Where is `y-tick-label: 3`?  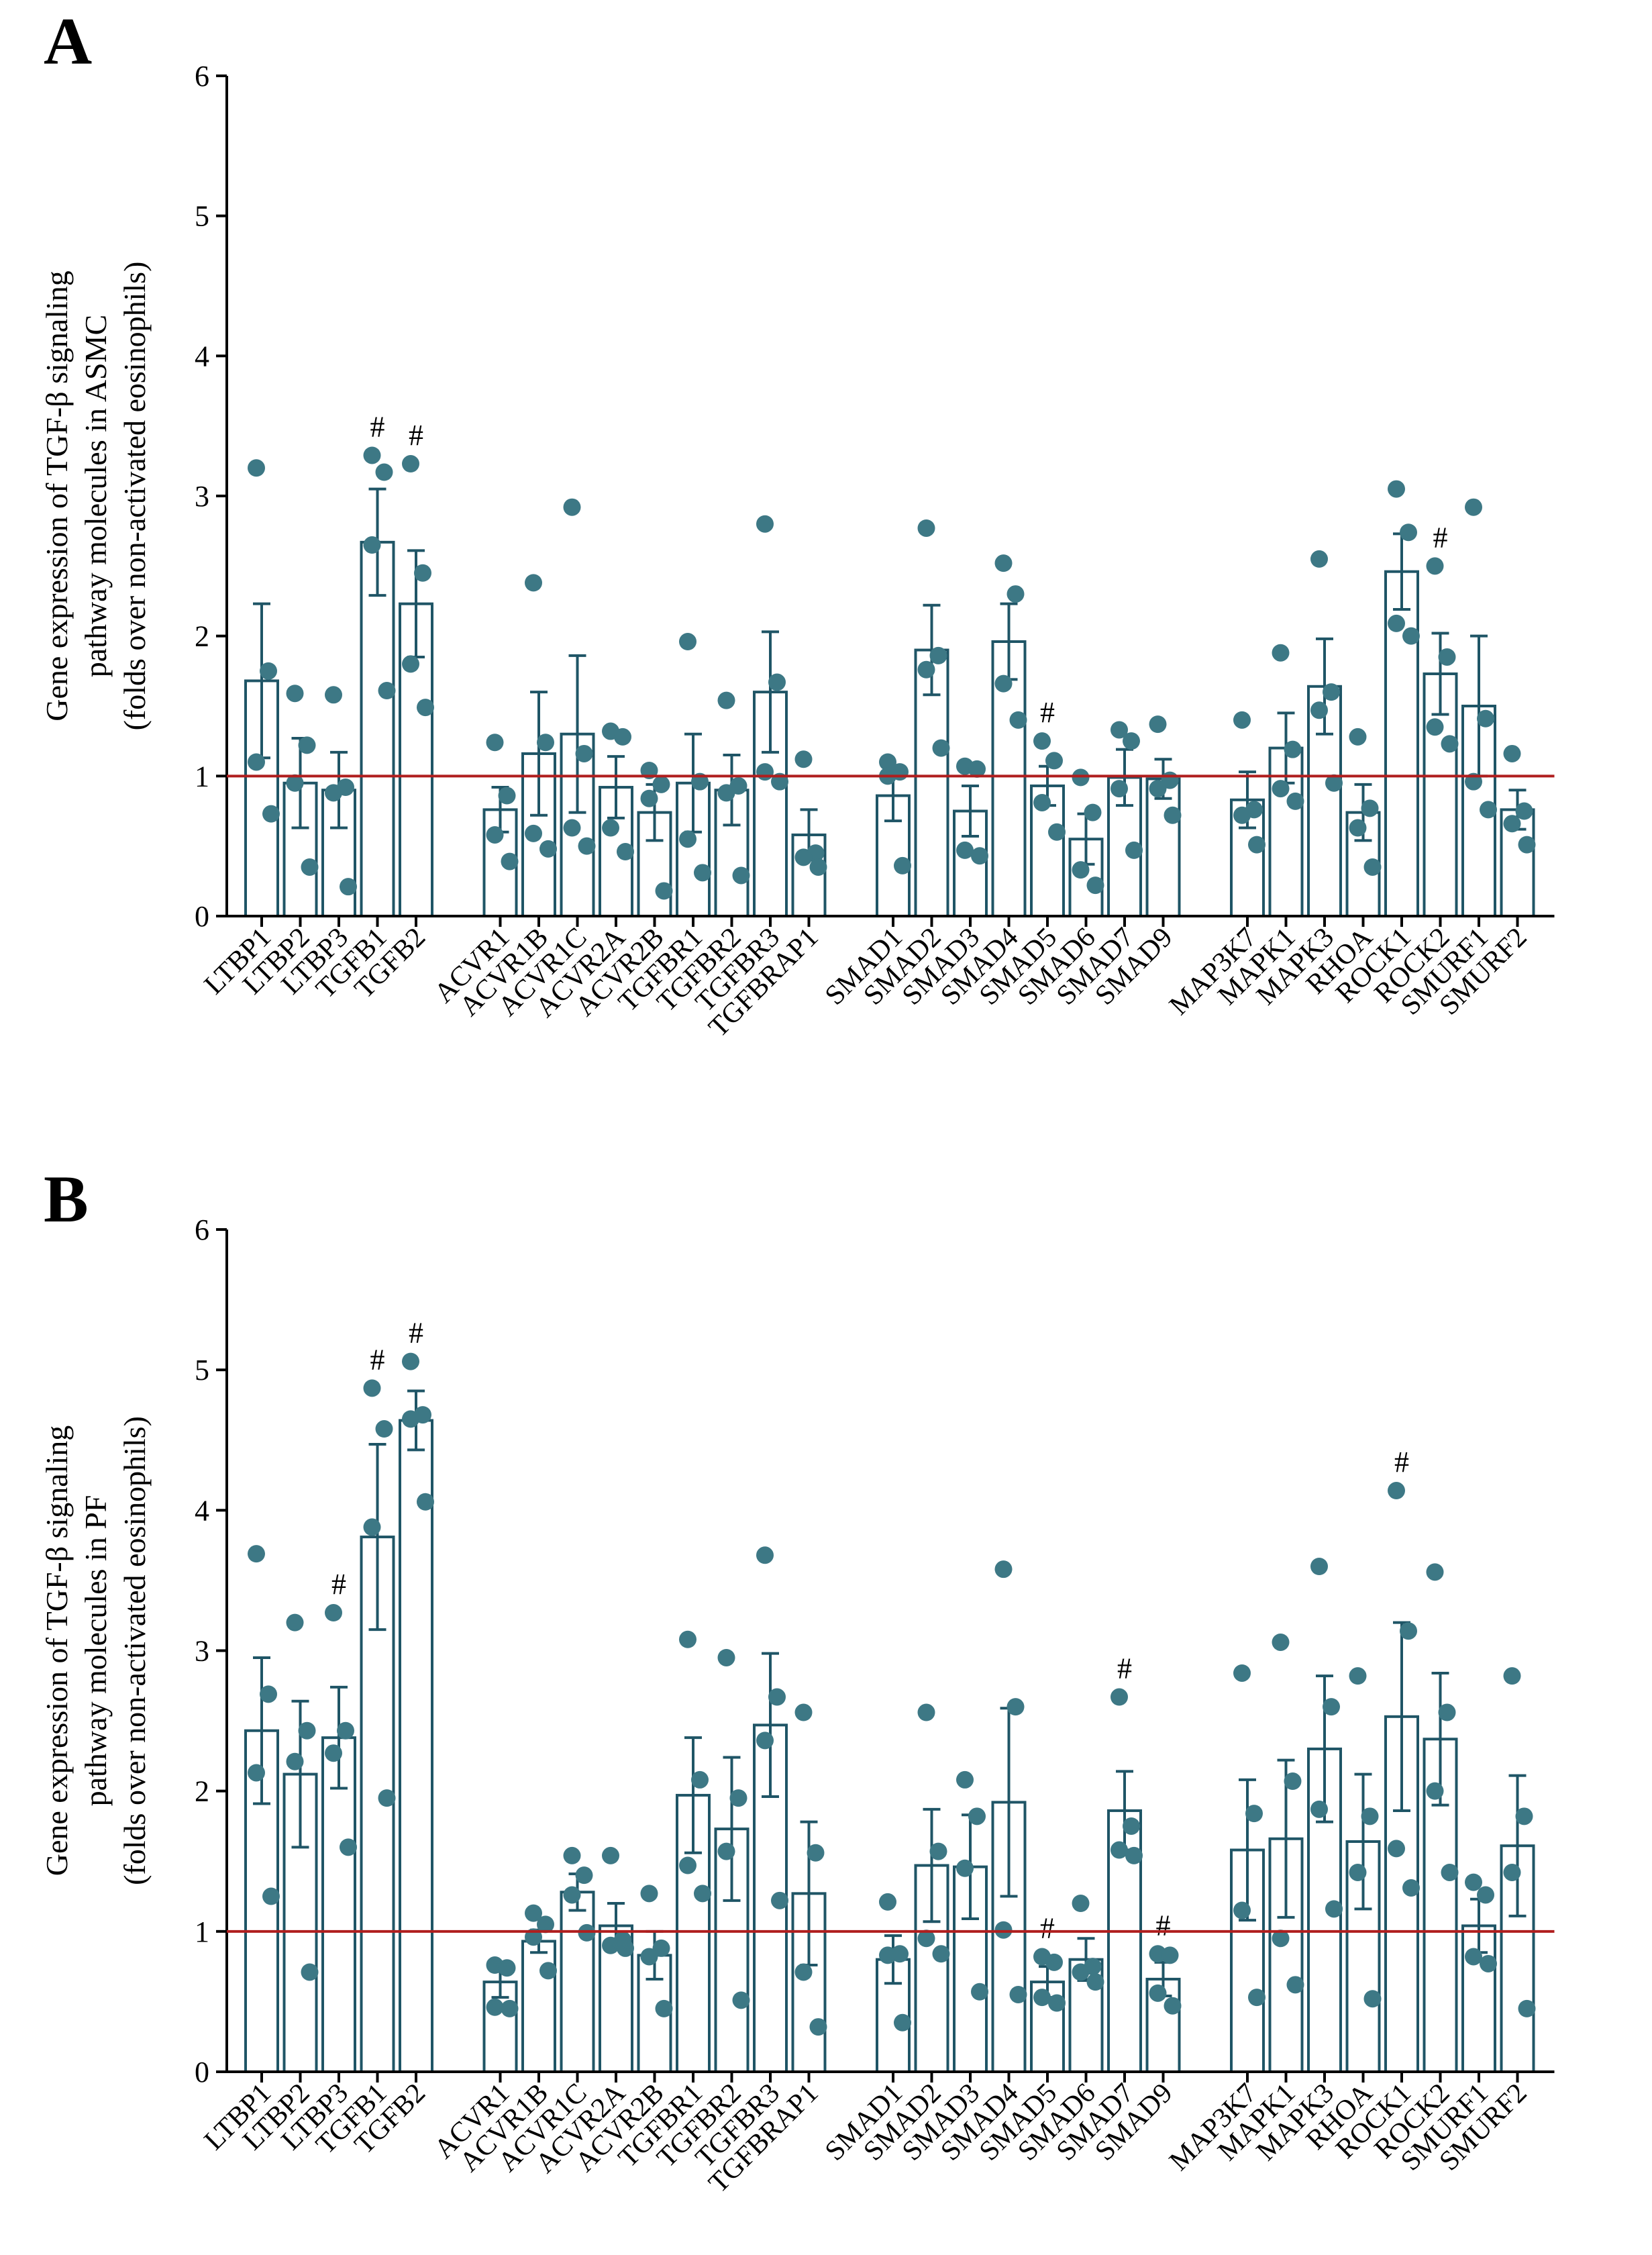 y-tick-label: 3 is located at coordinates (202, 496).